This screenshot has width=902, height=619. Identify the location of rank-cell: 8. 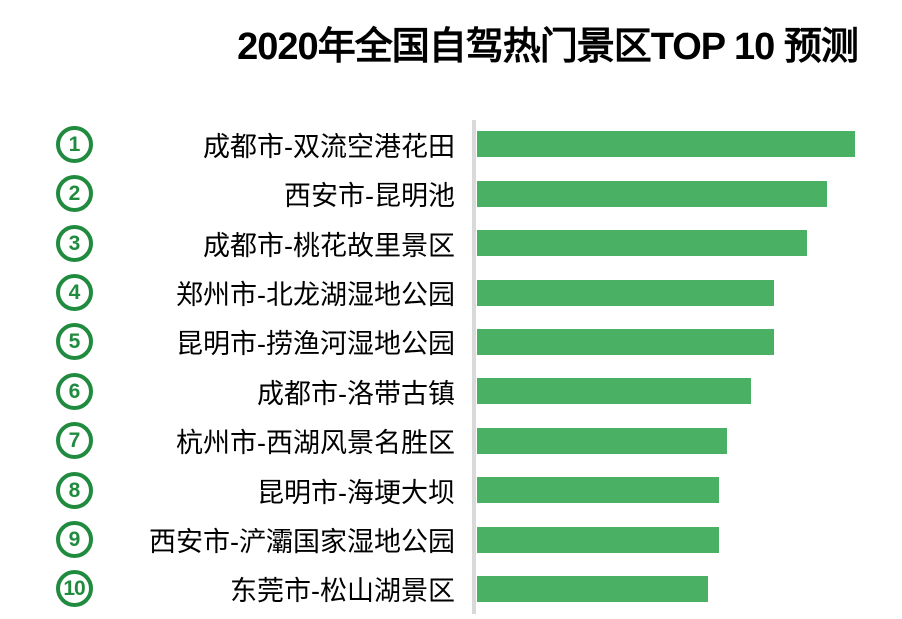
(74, 490).